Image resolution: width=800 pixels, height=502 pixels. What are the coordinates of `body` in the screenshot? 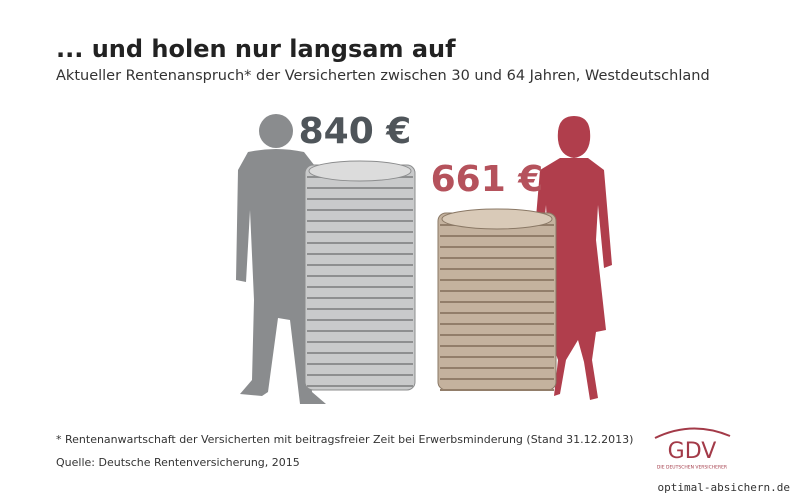 It's located at (281, 276).